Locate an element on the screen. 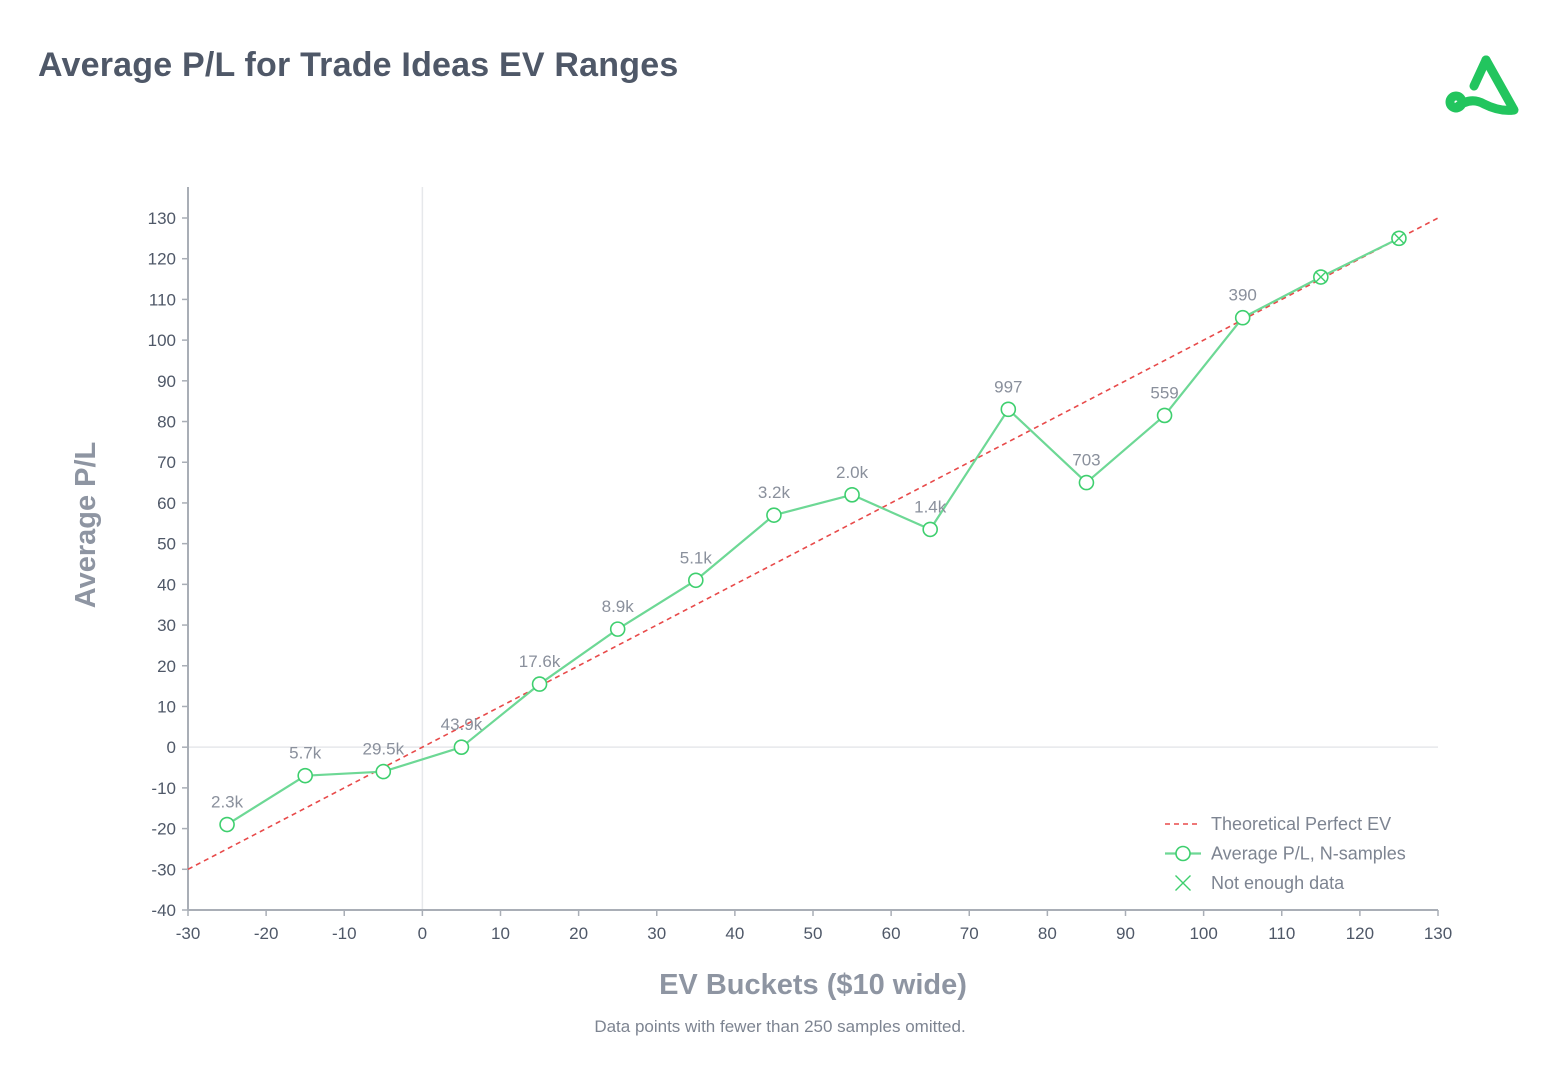  data-label: 5.7k is located at coordinates (305, 753).